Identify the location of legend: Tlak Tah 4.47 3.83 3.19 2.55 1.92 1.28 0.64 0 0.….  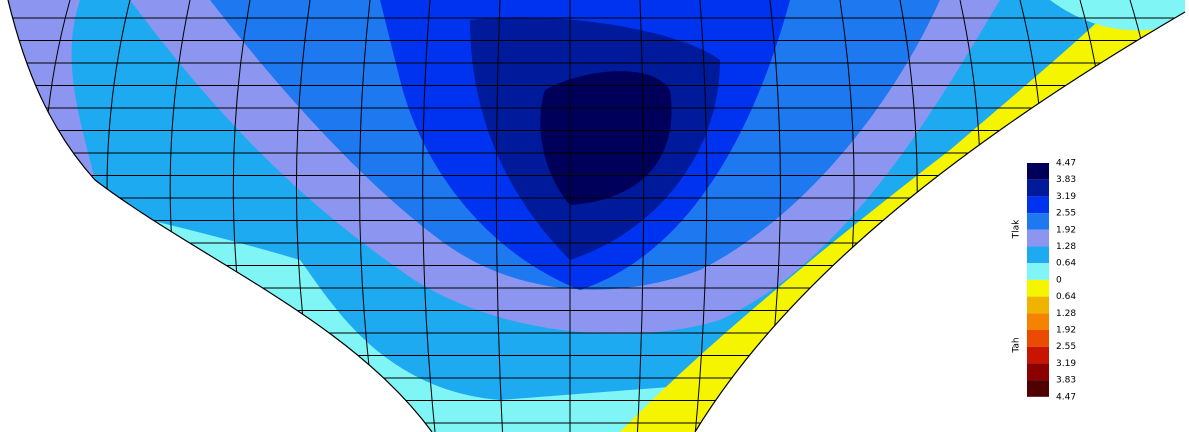
(1044, 281).